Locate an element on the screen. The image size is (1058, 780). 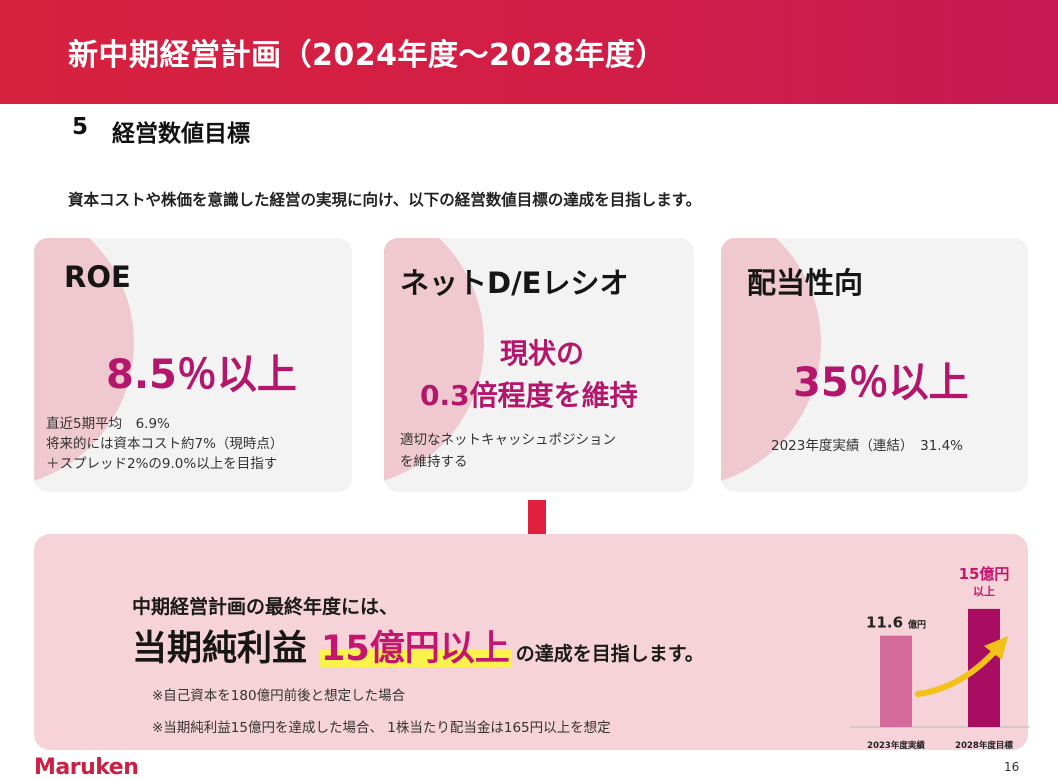
maruken-logo: Maruken is located at coordinates (86, 767).